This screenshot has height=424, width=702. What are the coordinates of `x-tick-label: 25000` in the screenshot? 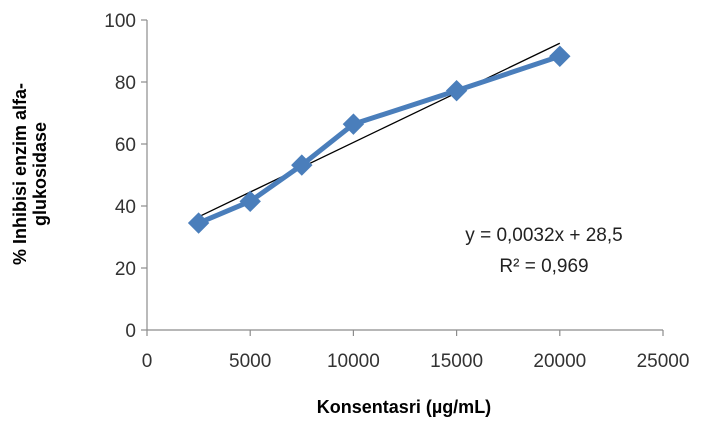 It's located at (663, 361).